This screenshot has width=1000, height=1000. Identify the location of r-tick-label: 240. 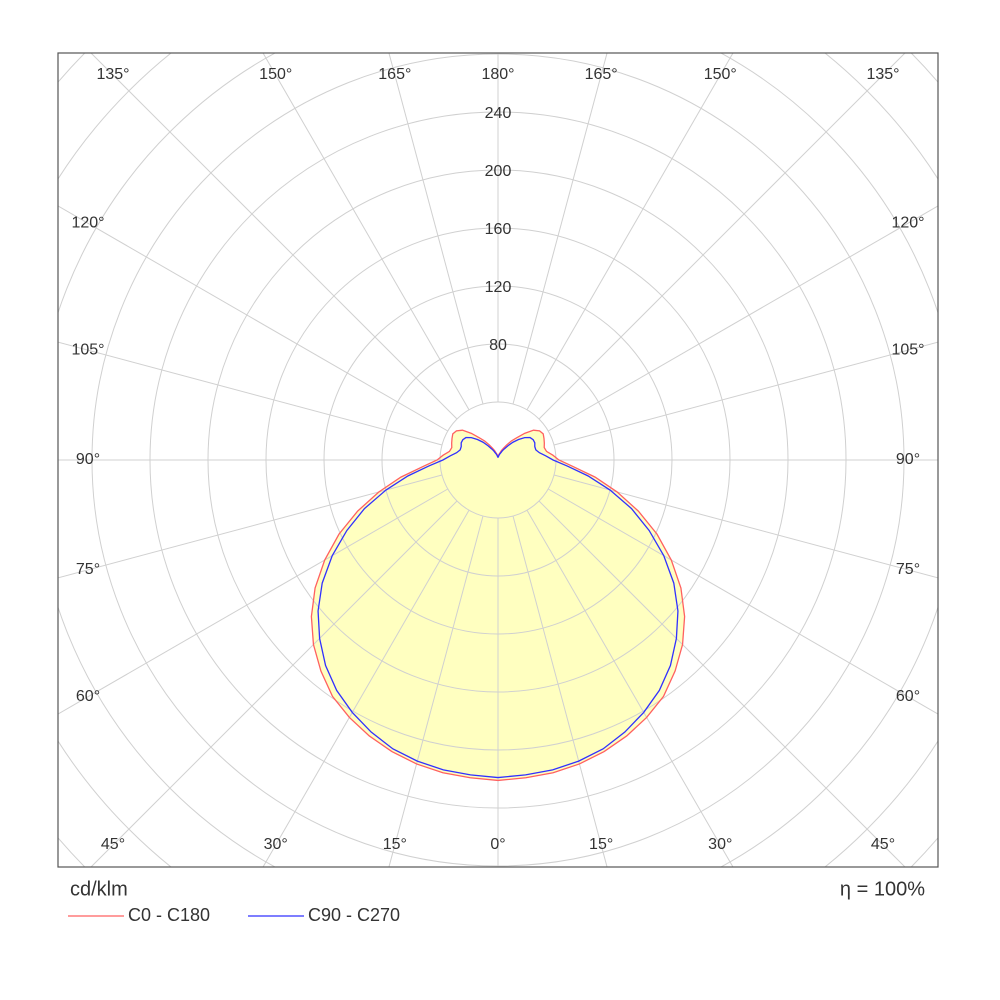
(498, 113).